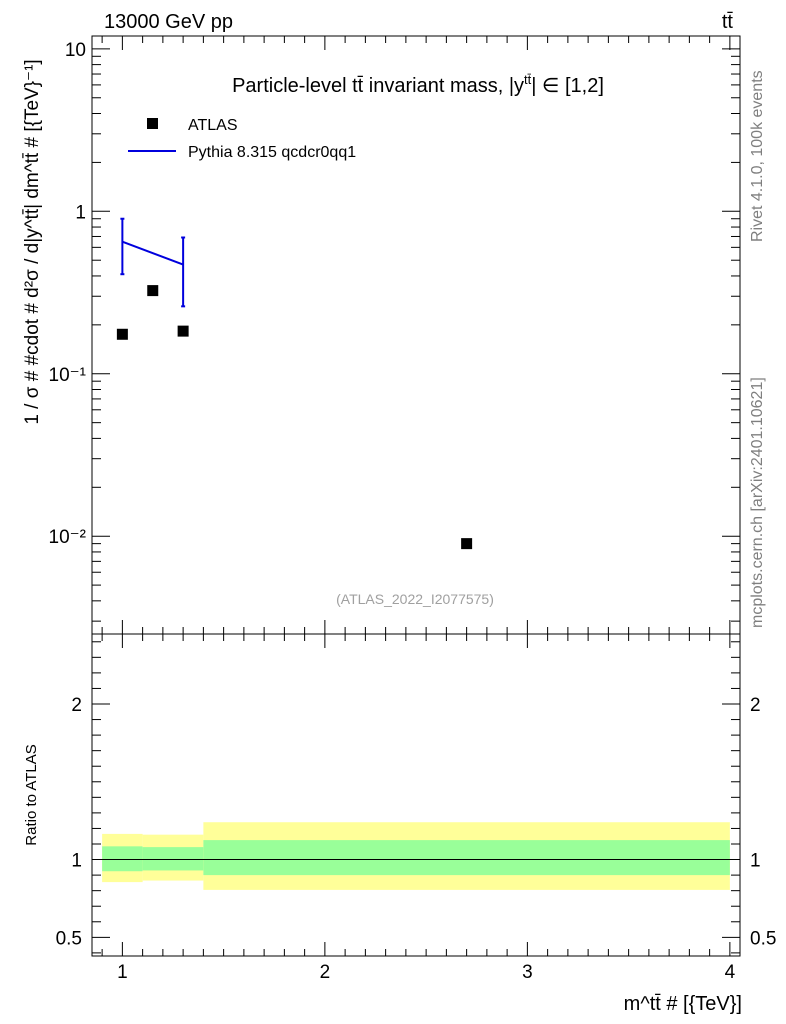 Image resolution: width=786 pixels, height=1024 pixels. I want to click on analysis-watermark: (ATLAS_2022_I2077575), so click(415, 599).